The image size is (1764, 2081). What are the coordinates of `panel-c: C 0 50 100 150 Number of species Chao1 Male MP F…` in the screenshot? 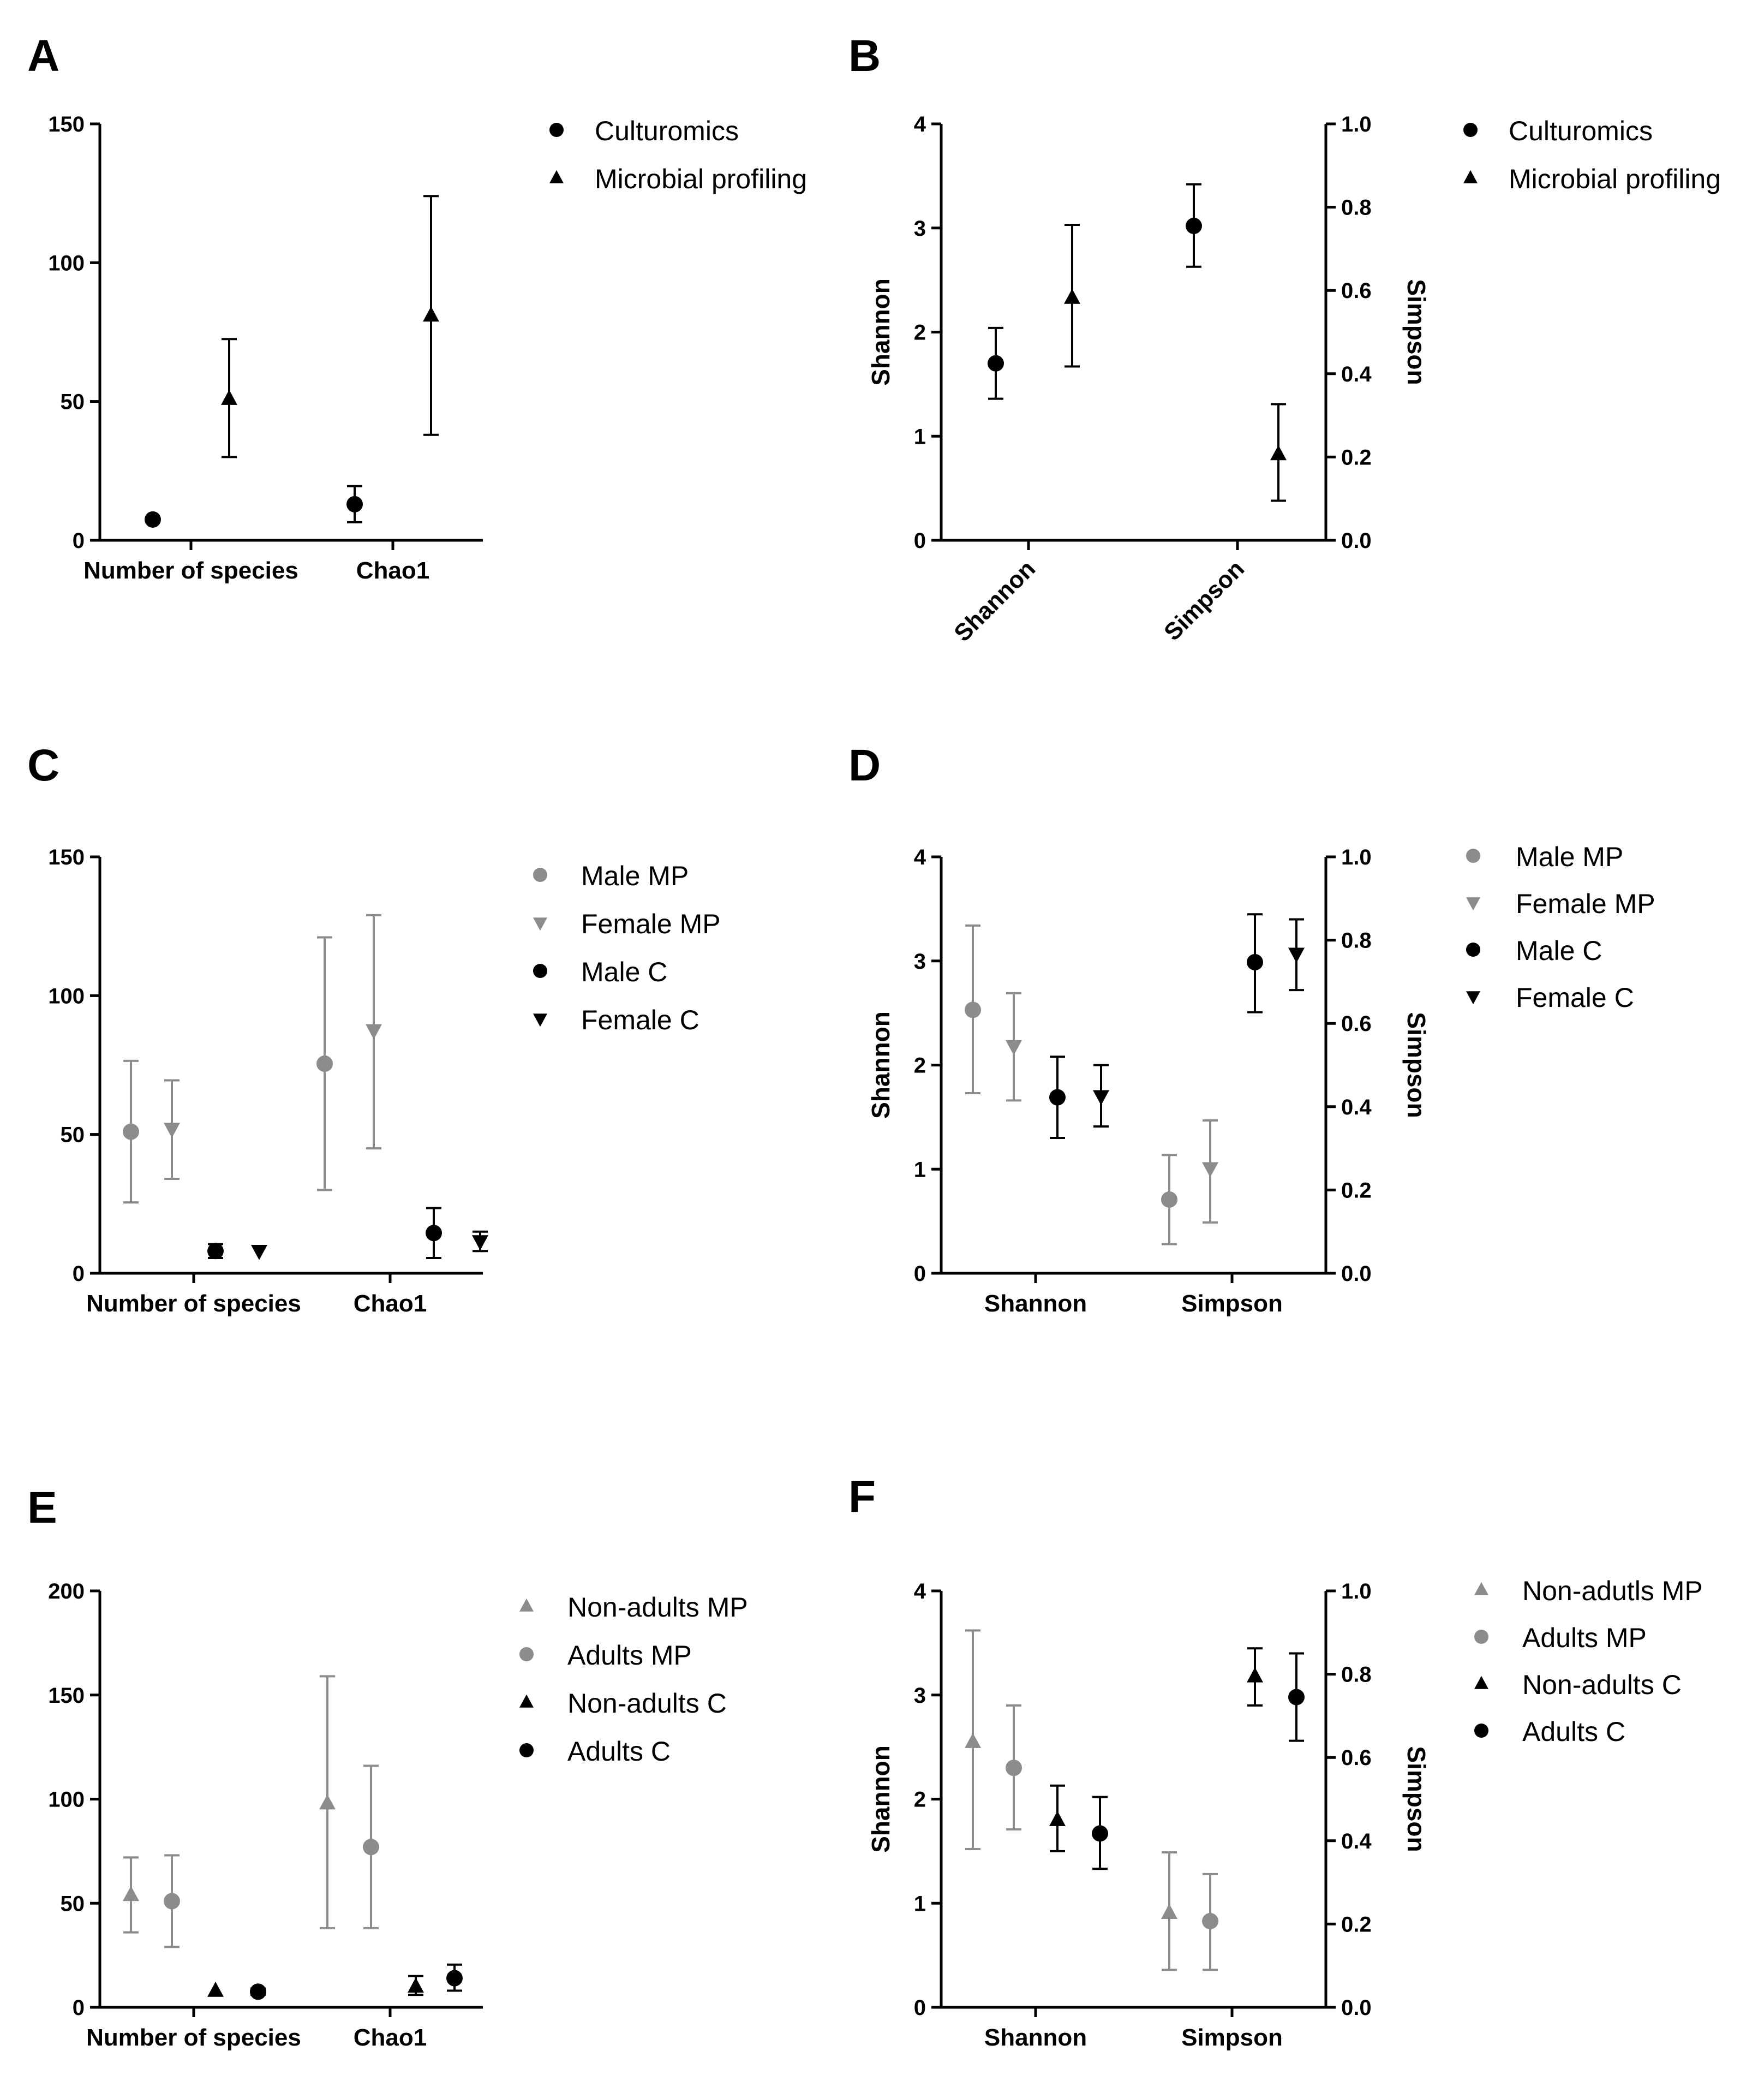 It's located at (374, 1029).